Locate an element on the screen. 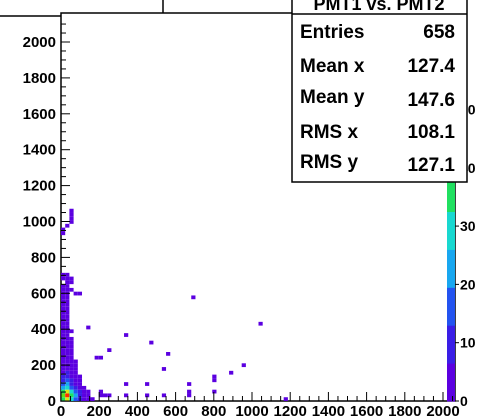  x-tick-label: 1400 is located at coordinates (328, 411).